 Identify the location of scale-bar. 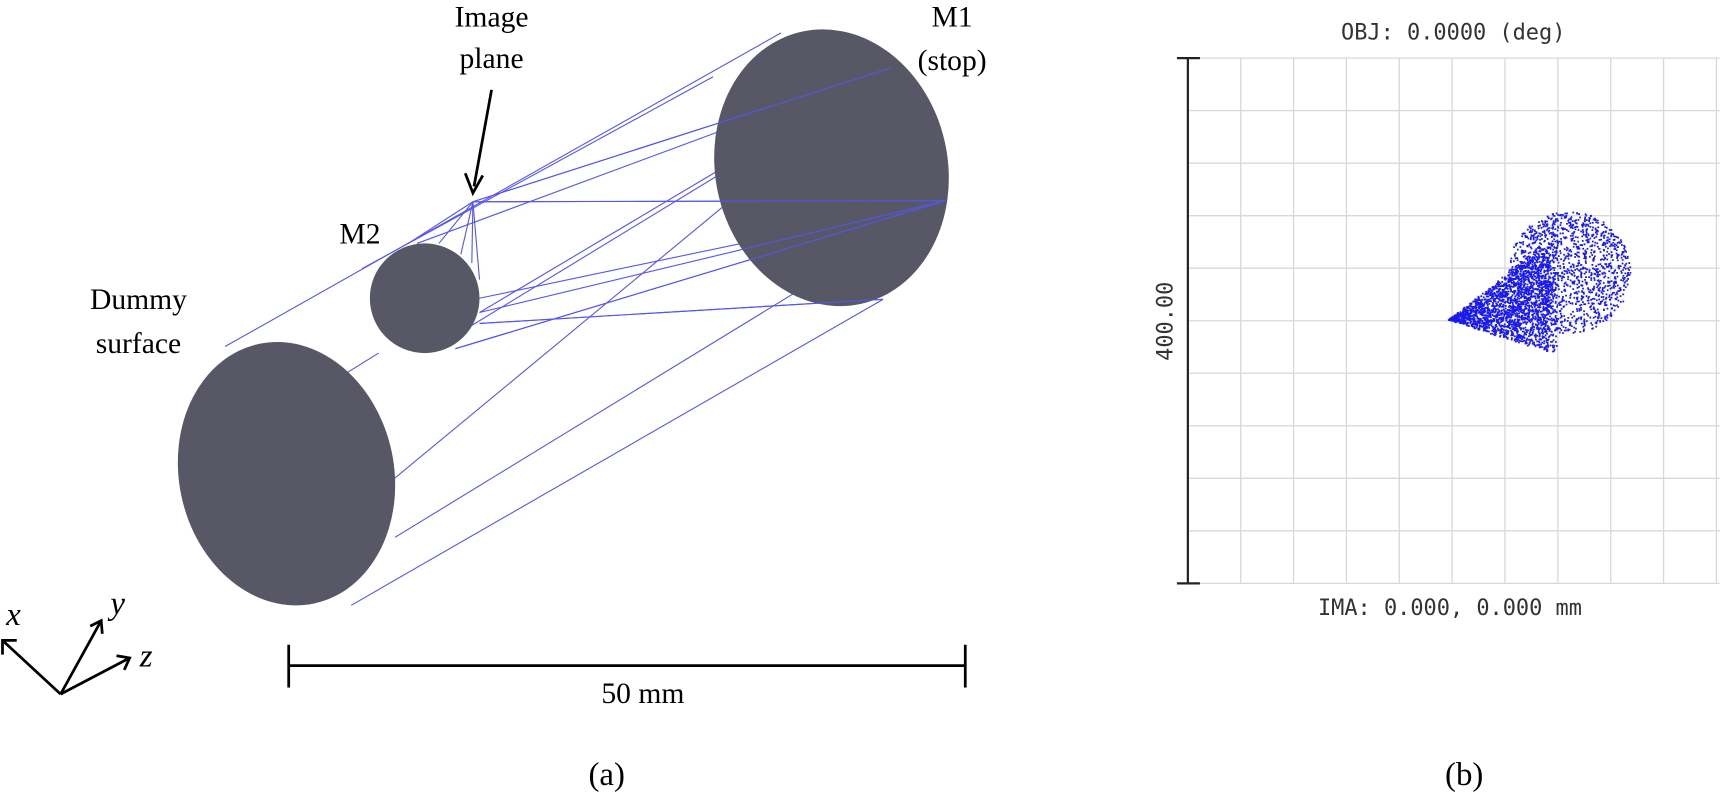
(627, 666).